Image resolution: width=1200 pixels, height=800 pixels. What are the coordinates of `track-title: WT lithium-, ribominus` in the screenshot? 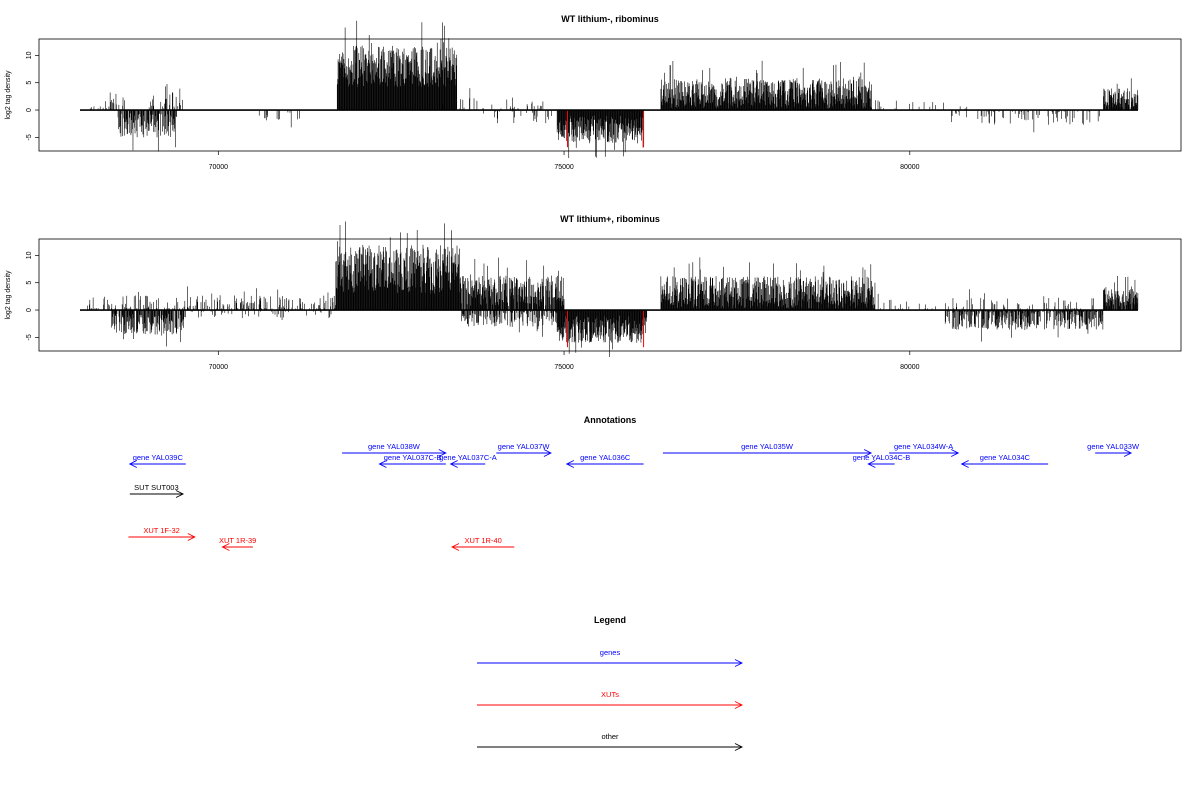 It's located at (610, 19).